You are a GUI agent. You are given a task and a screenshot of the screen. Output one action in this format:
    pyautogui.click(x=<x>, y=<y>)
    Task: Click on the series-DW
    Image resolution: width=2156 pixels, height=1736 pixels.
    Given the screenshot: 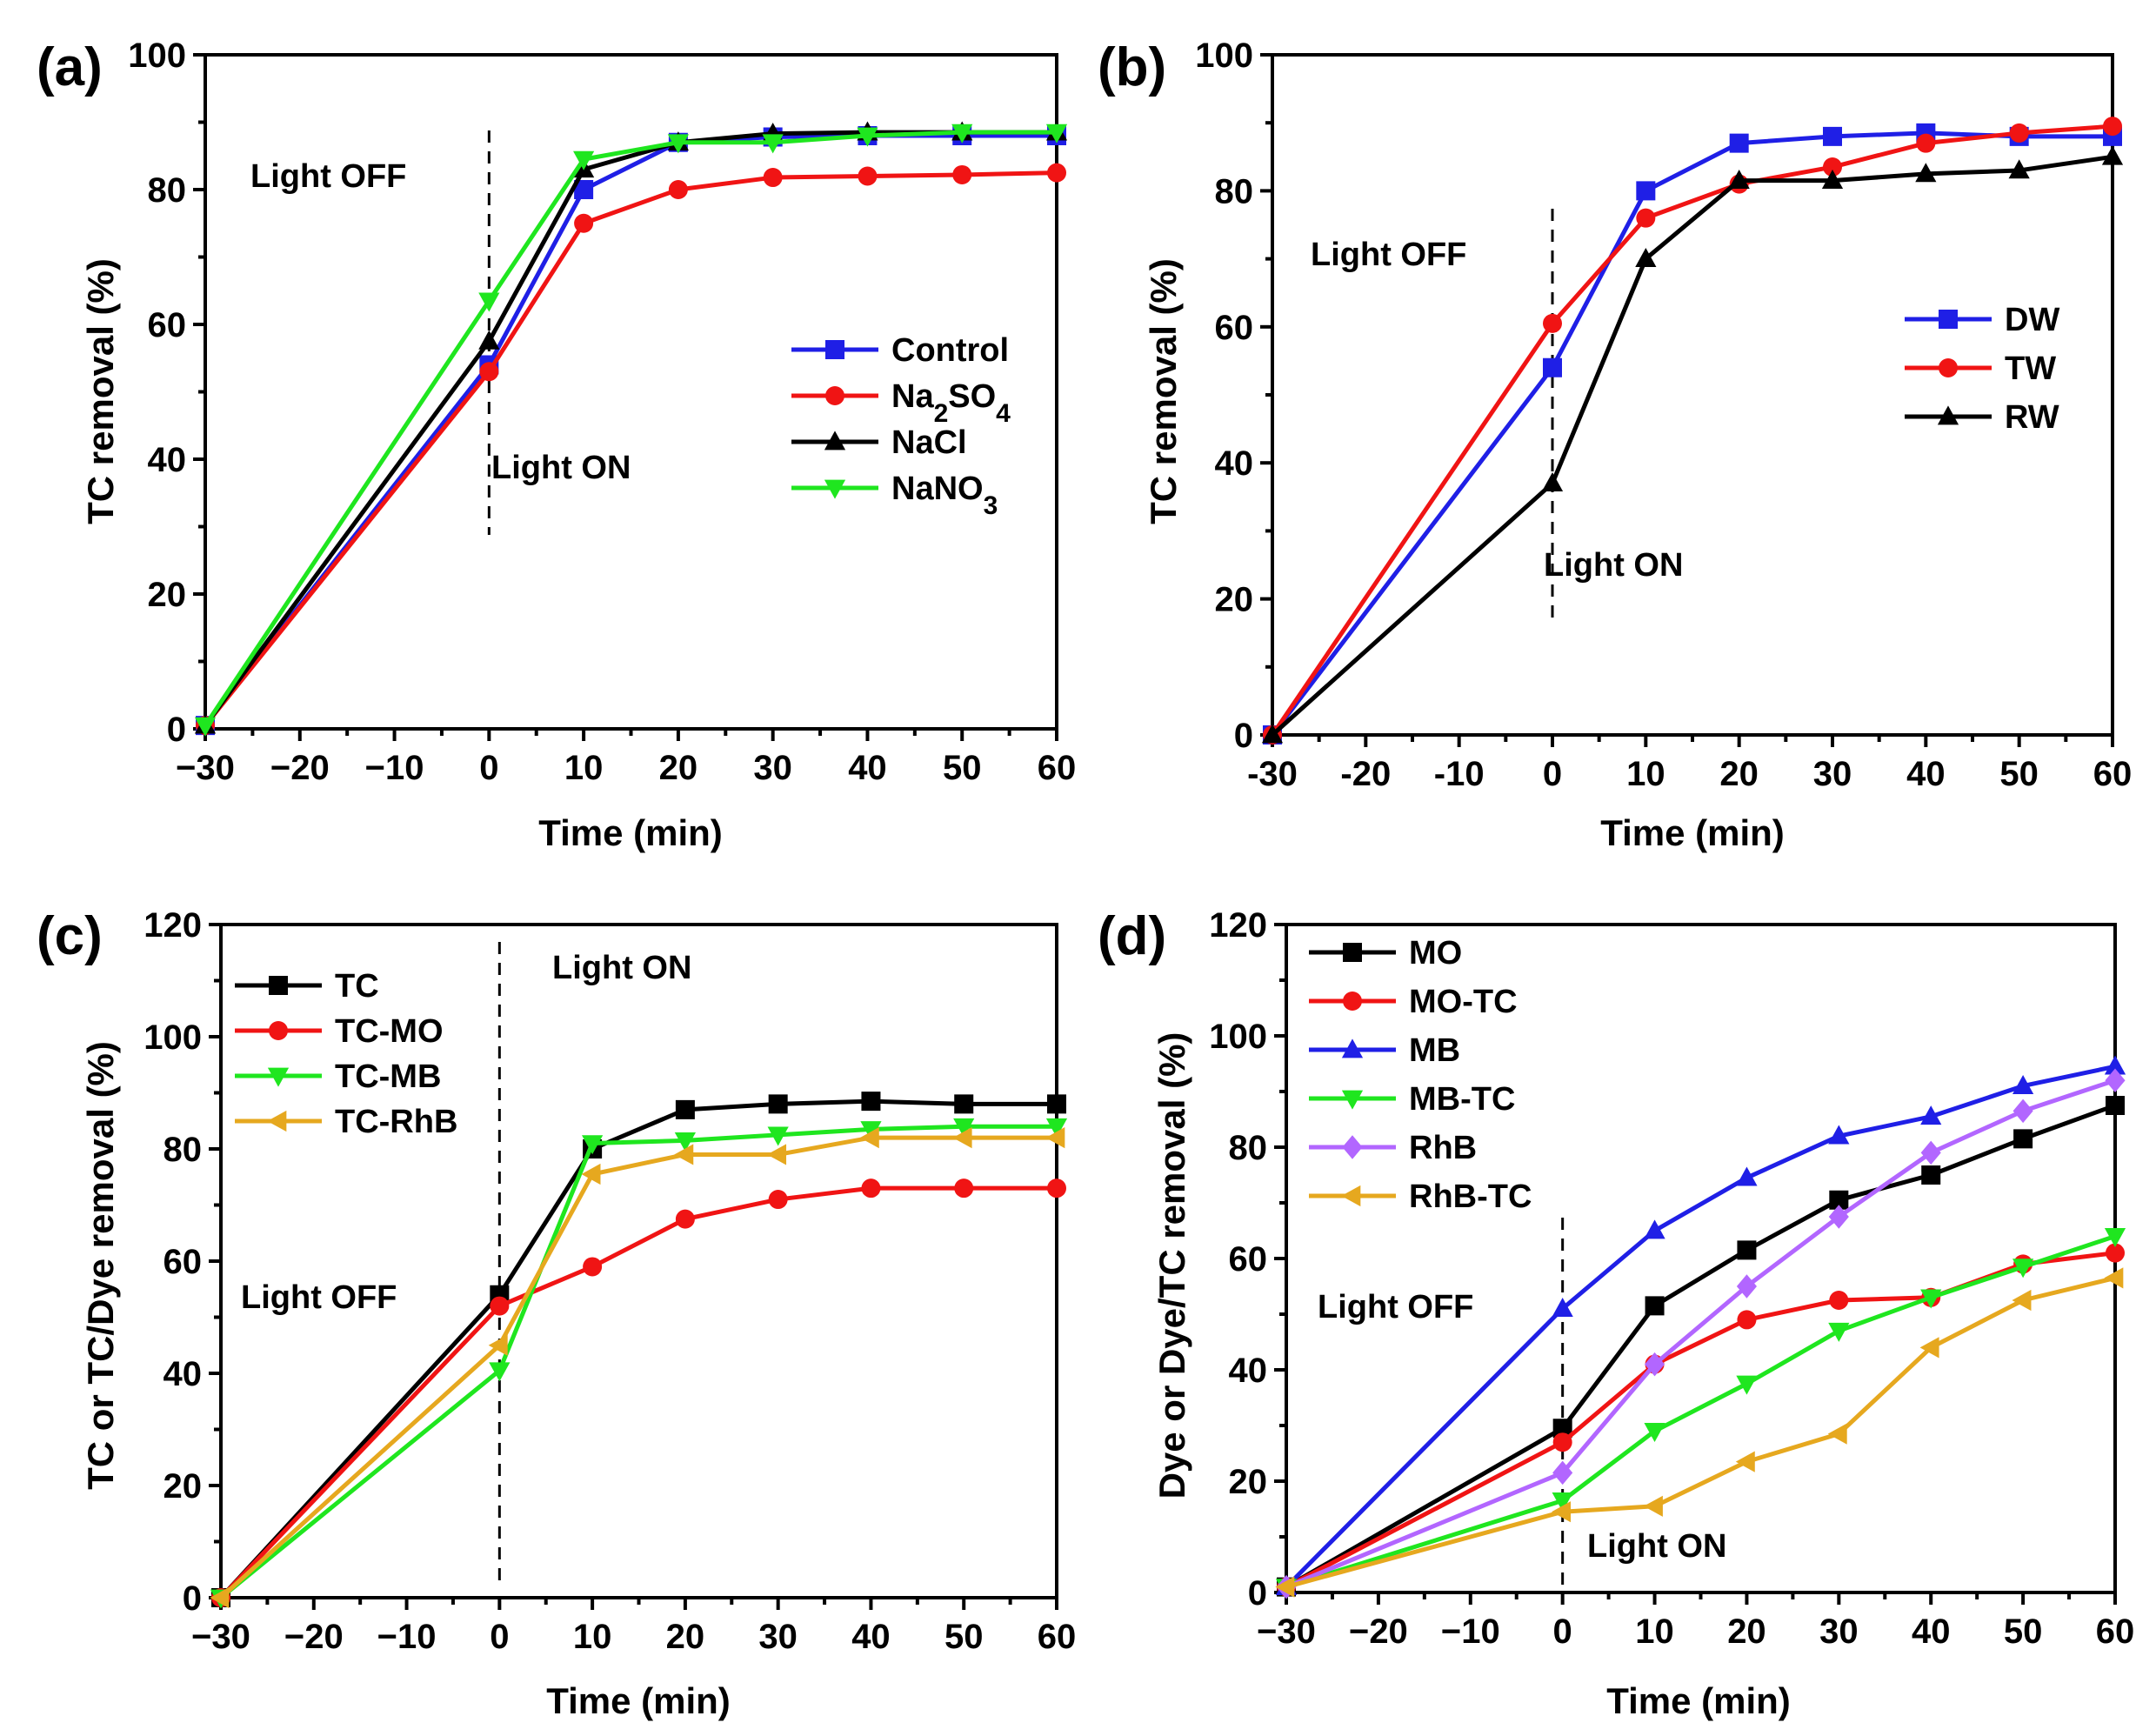 What is the action you would take?
    pyautogui.click(x=1692, y=433)
    